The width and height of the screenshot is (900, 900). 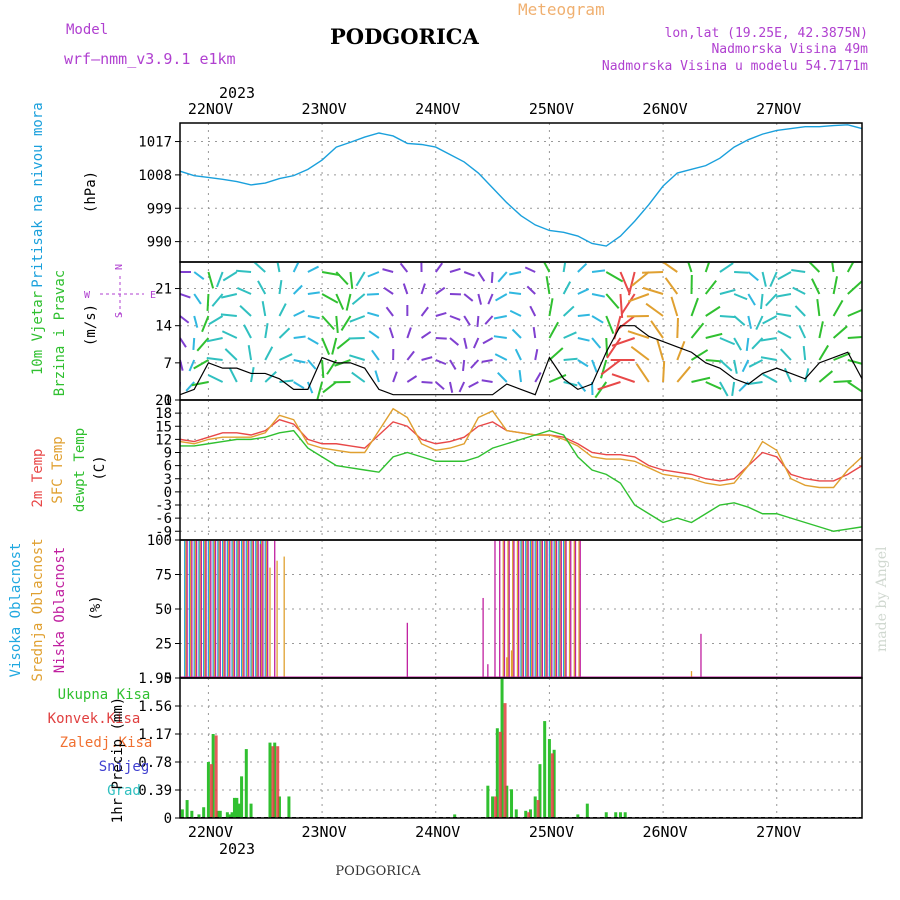 What do you see at coordinates (155, 707) in the screenshot?
I see `y-tick-label: 1.56` at bounding box center [155, 707].